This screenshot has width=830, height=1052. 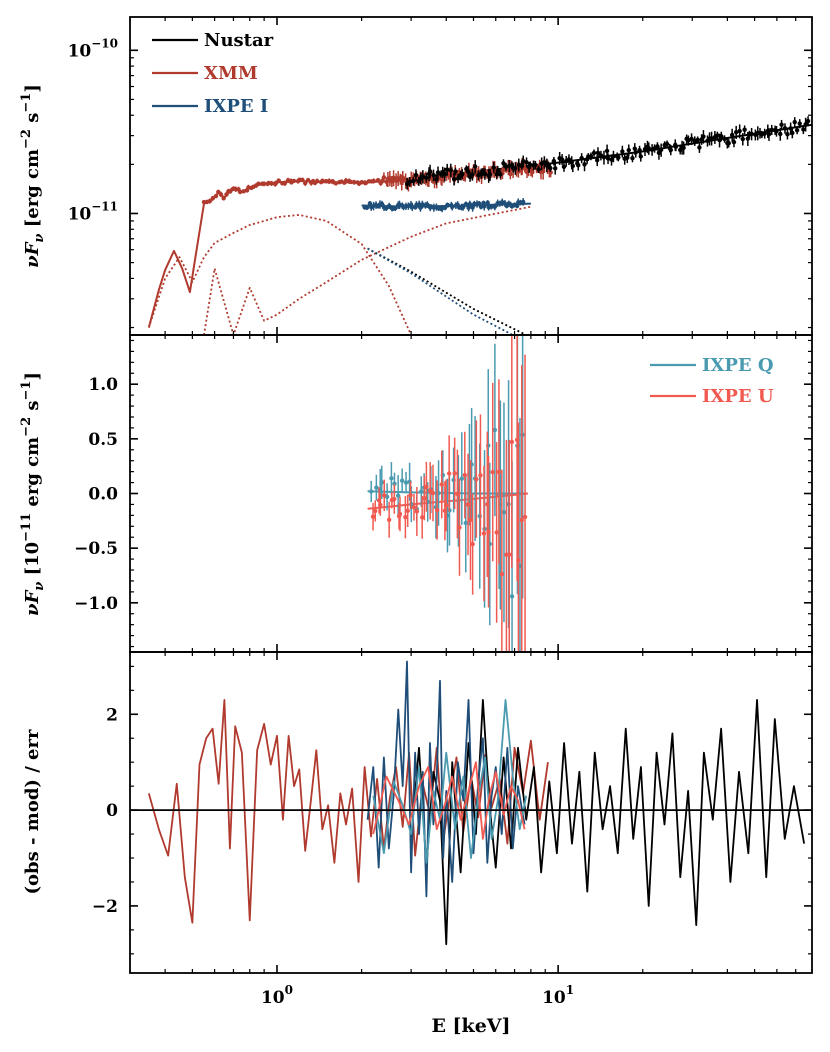 What do you see at coordinates (103, 440) in the screenshot?
I see `y-tick-label: 0.5` at bounding box center [103, 440].